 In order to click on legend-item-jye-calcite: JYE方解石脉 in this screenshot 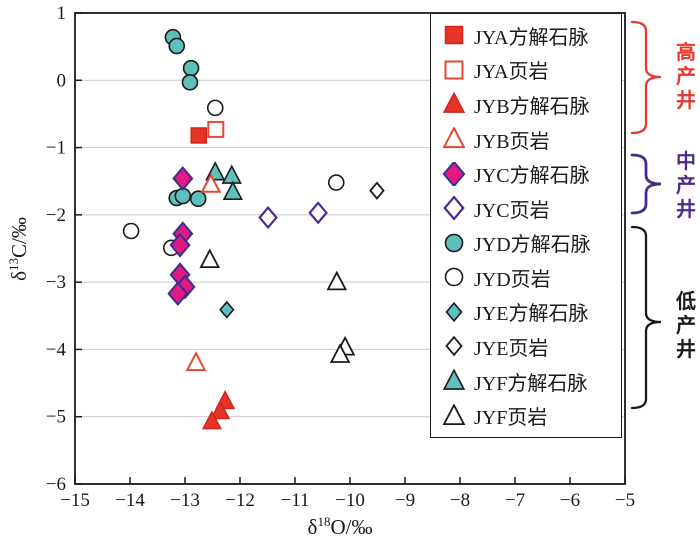, I will do `click(526, 311)`.